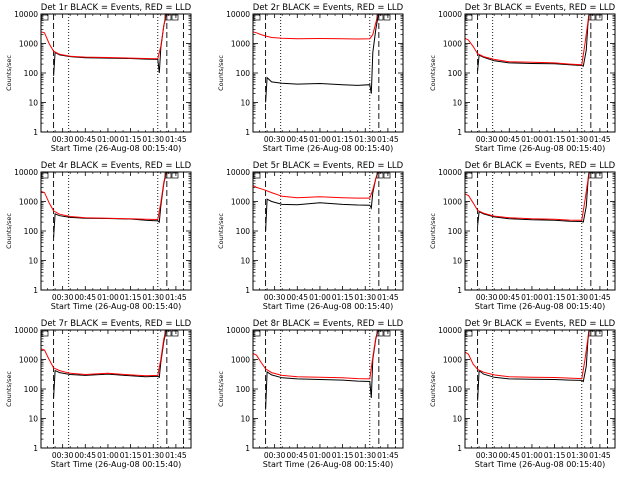  What do you see at coordinates (328, 8) in the screenshot?
I see `chart-title: Det 2r BLACK = Events, RED = LLD` at bounding box center [328, 8].